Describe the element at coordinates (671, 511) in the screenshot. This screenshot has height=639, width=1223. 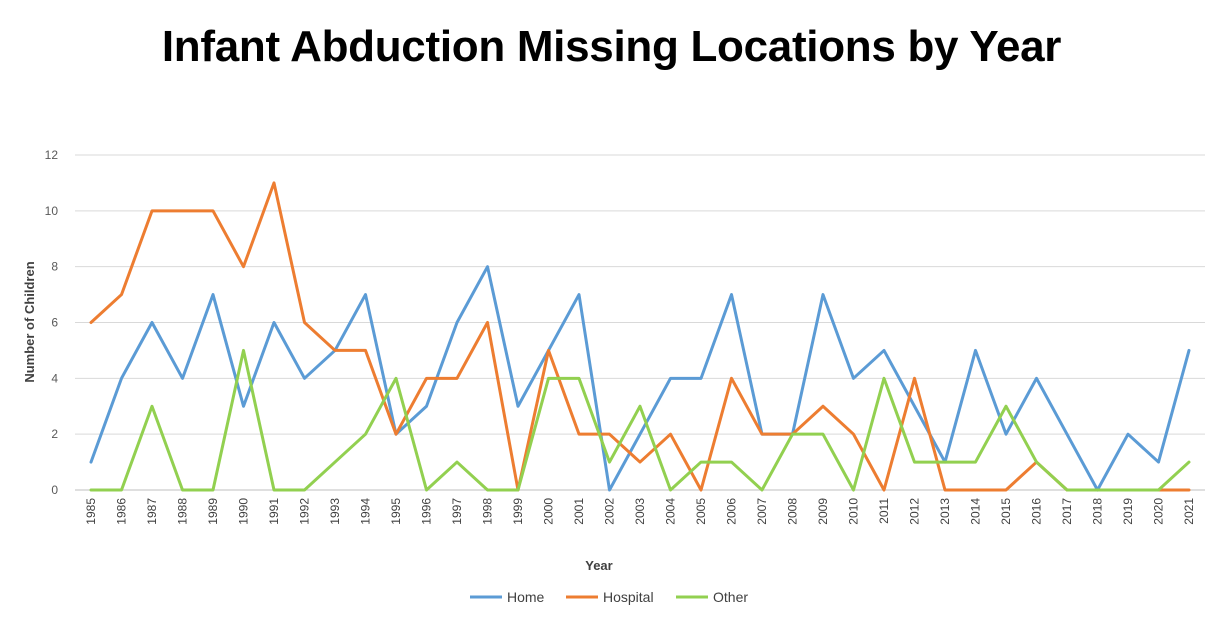
I see `x-tick-label: 2004` at that location.